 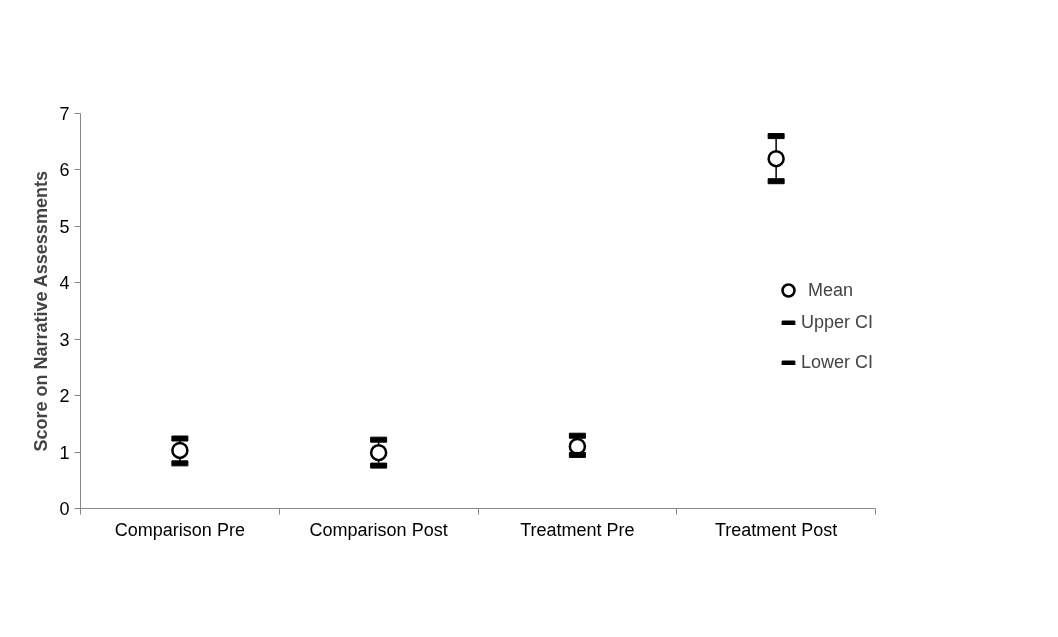 What do you see at coordinates (776, 529) in the screenshot?
I see `x-tick-label: Treatment Post` at bounding box center [776, 529].